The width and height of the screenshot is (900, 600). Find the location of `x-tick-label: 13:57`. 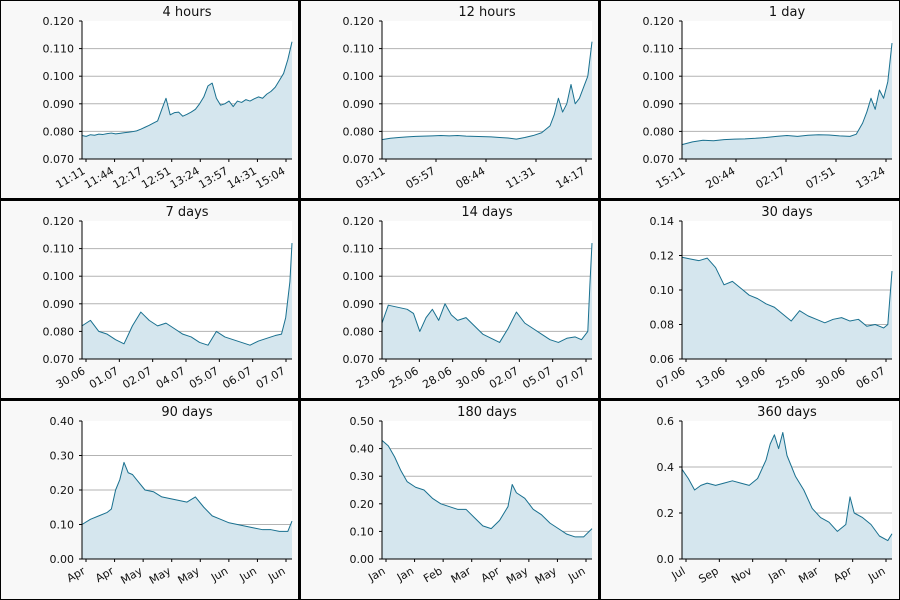

x-tick-label: 13:57 is located at coordinates (213, 177).